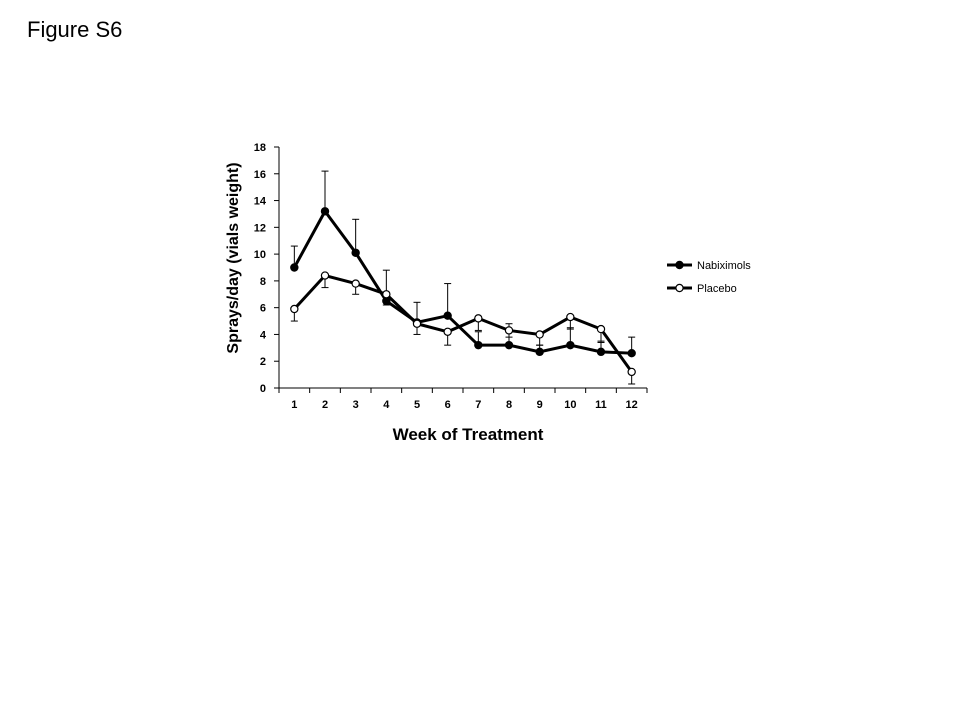 Image resolution: width=960 pixels, height=720 pixels. I want to click on x-tick-label: 8, so click(509, 405).